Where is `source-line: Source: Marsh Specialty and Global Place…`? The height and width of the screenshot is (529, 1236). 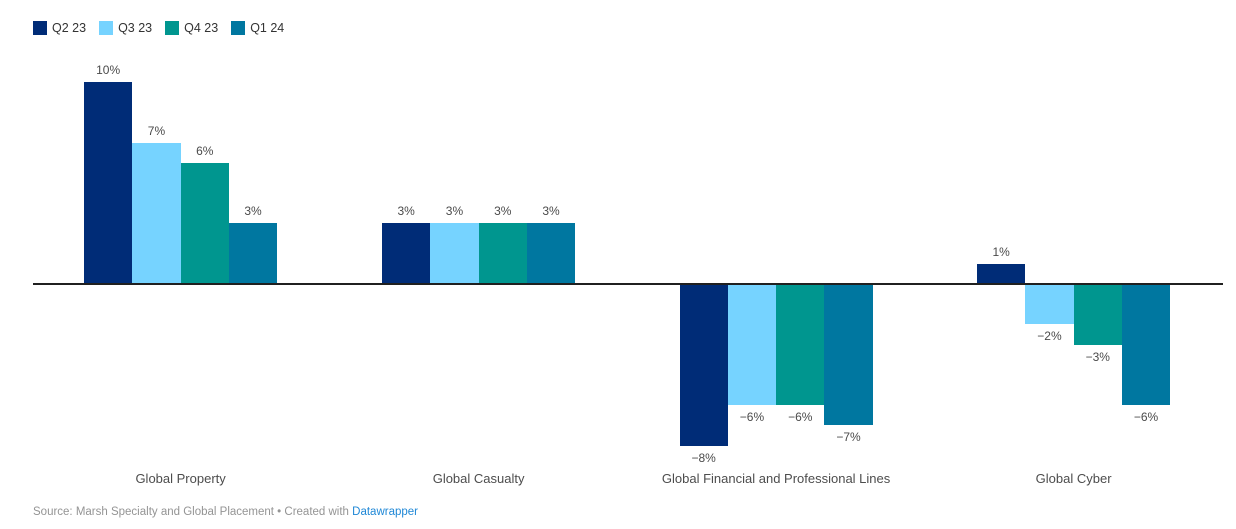 source-line: Source: Marsh Specialty and Global Place… is located at coordinates (225, 512).